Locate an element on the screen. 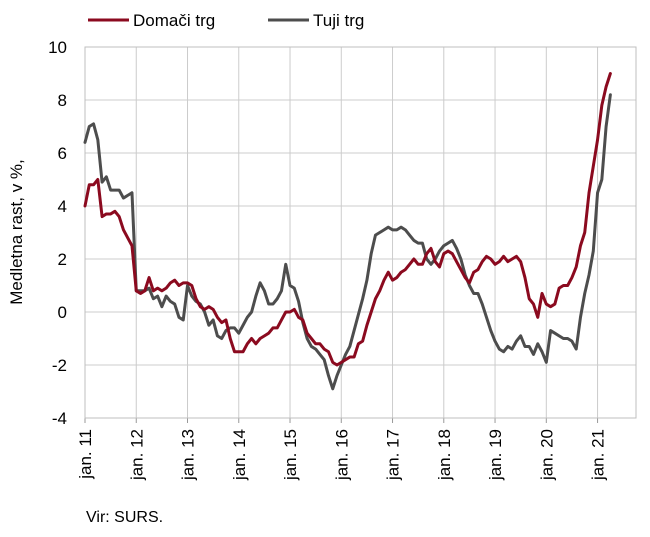  y-tick-label: 6 is located at coordinates (62, 153).